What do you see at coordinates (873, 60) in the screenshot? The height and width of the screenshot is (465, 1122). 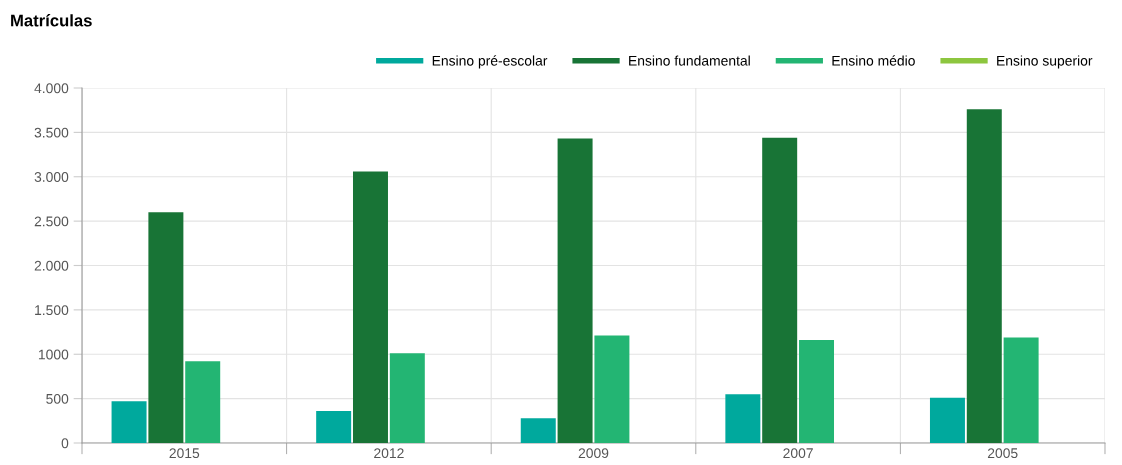 I see `legend-label: Ensino médio` at bounding box center [873, 60].